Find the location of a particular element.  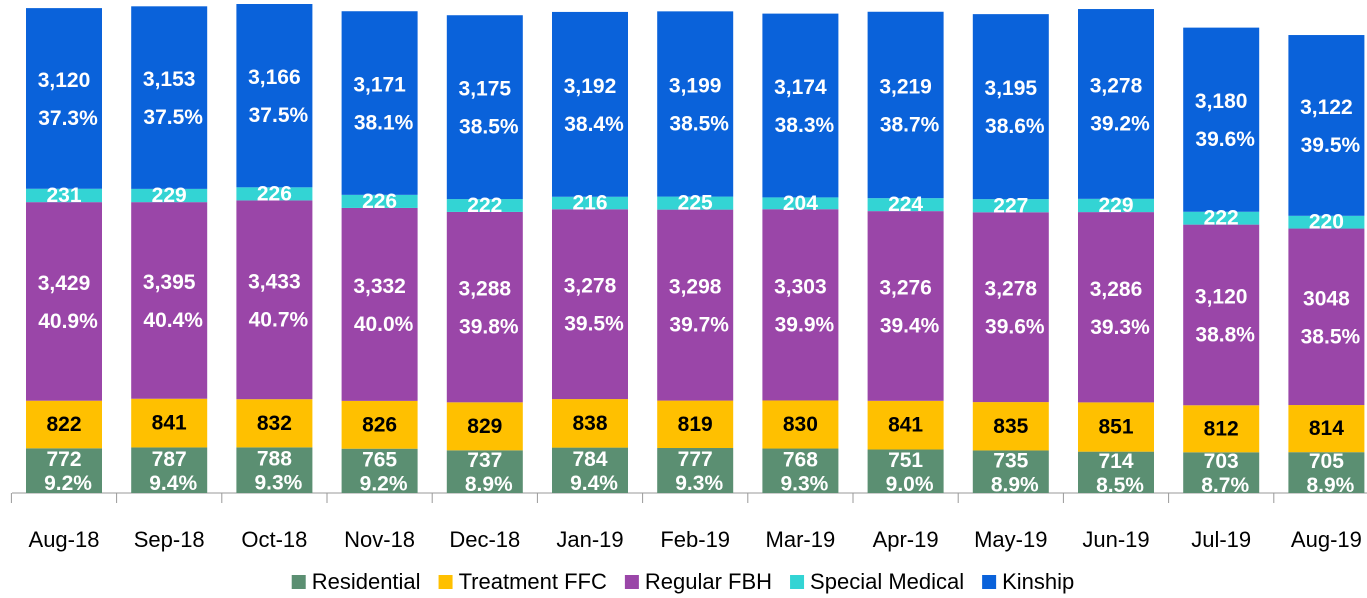

legend-label: Residential is located at coordinates (366, 581).